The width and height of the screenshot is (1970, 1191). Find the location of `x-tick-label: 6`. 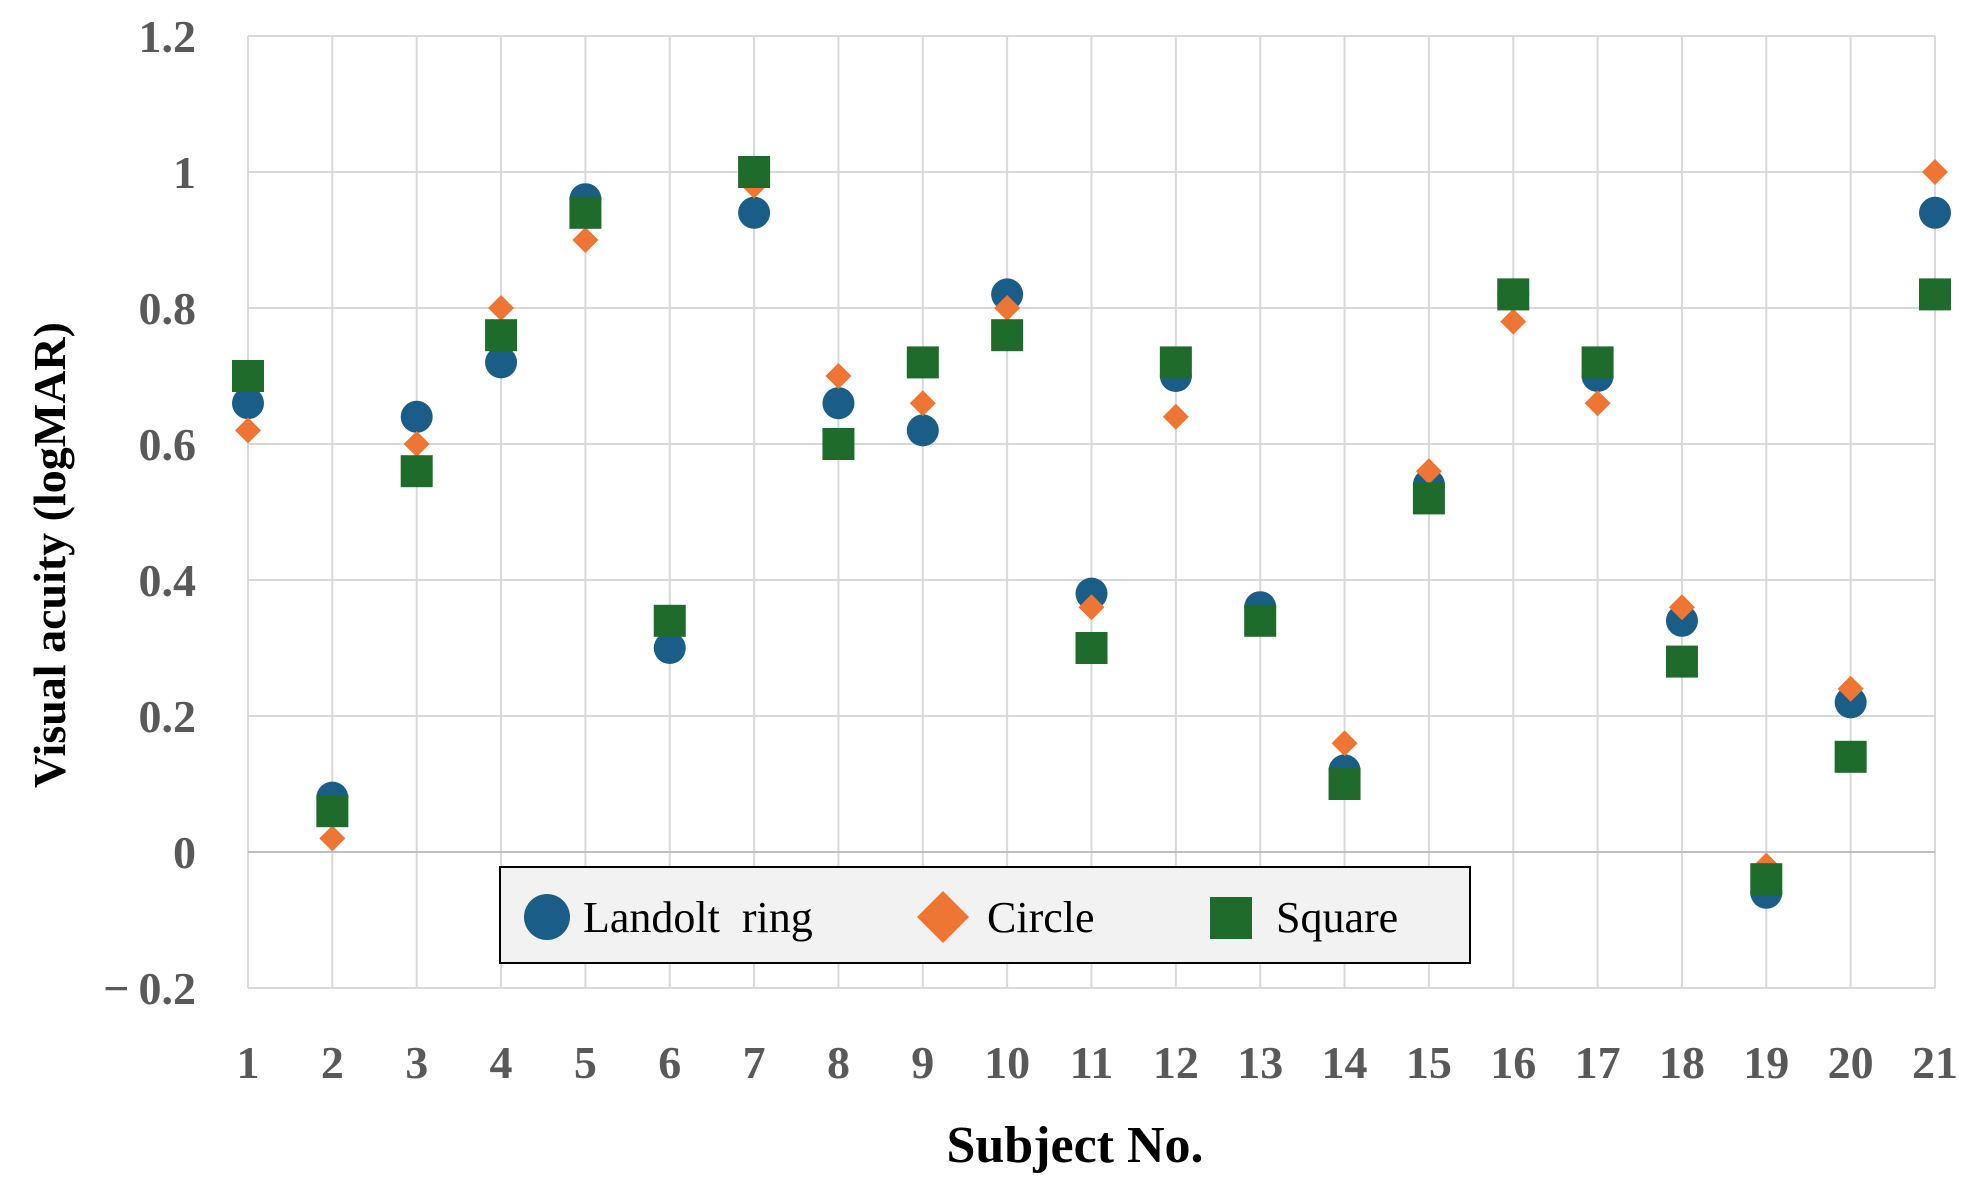

x-tick-label: 6 is located at coordinates (669, 1062).